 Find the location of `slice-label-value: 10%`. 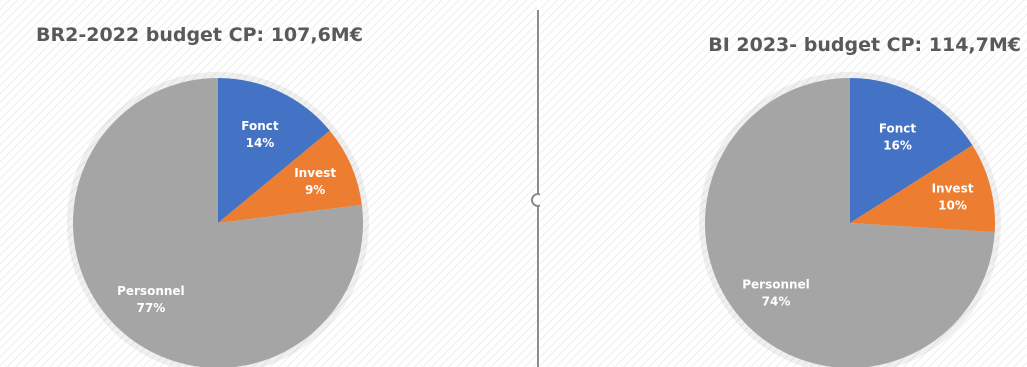

slice-label-value: 10% is located at coordinates (952, 206).